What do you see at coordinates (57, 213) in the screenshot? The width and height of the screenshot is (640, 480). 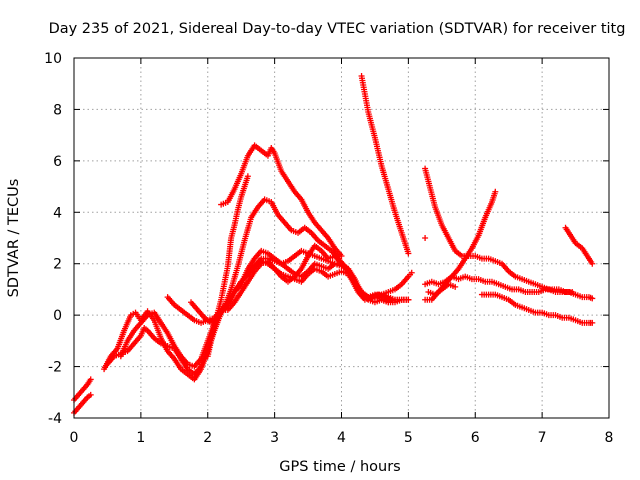 I see `y-tick-label: 4` at bounding box center [57, 213].